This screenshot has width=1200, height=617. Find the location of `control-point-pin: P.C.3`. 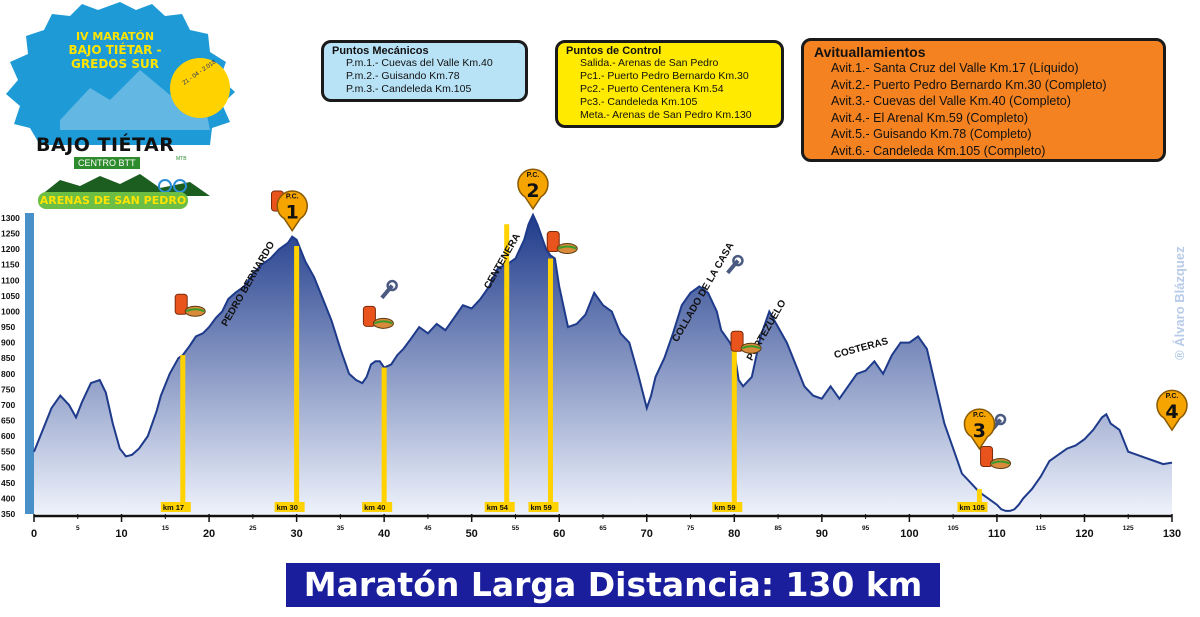

control-point-pin: P.C.3 is located at coordinates (979, 429).